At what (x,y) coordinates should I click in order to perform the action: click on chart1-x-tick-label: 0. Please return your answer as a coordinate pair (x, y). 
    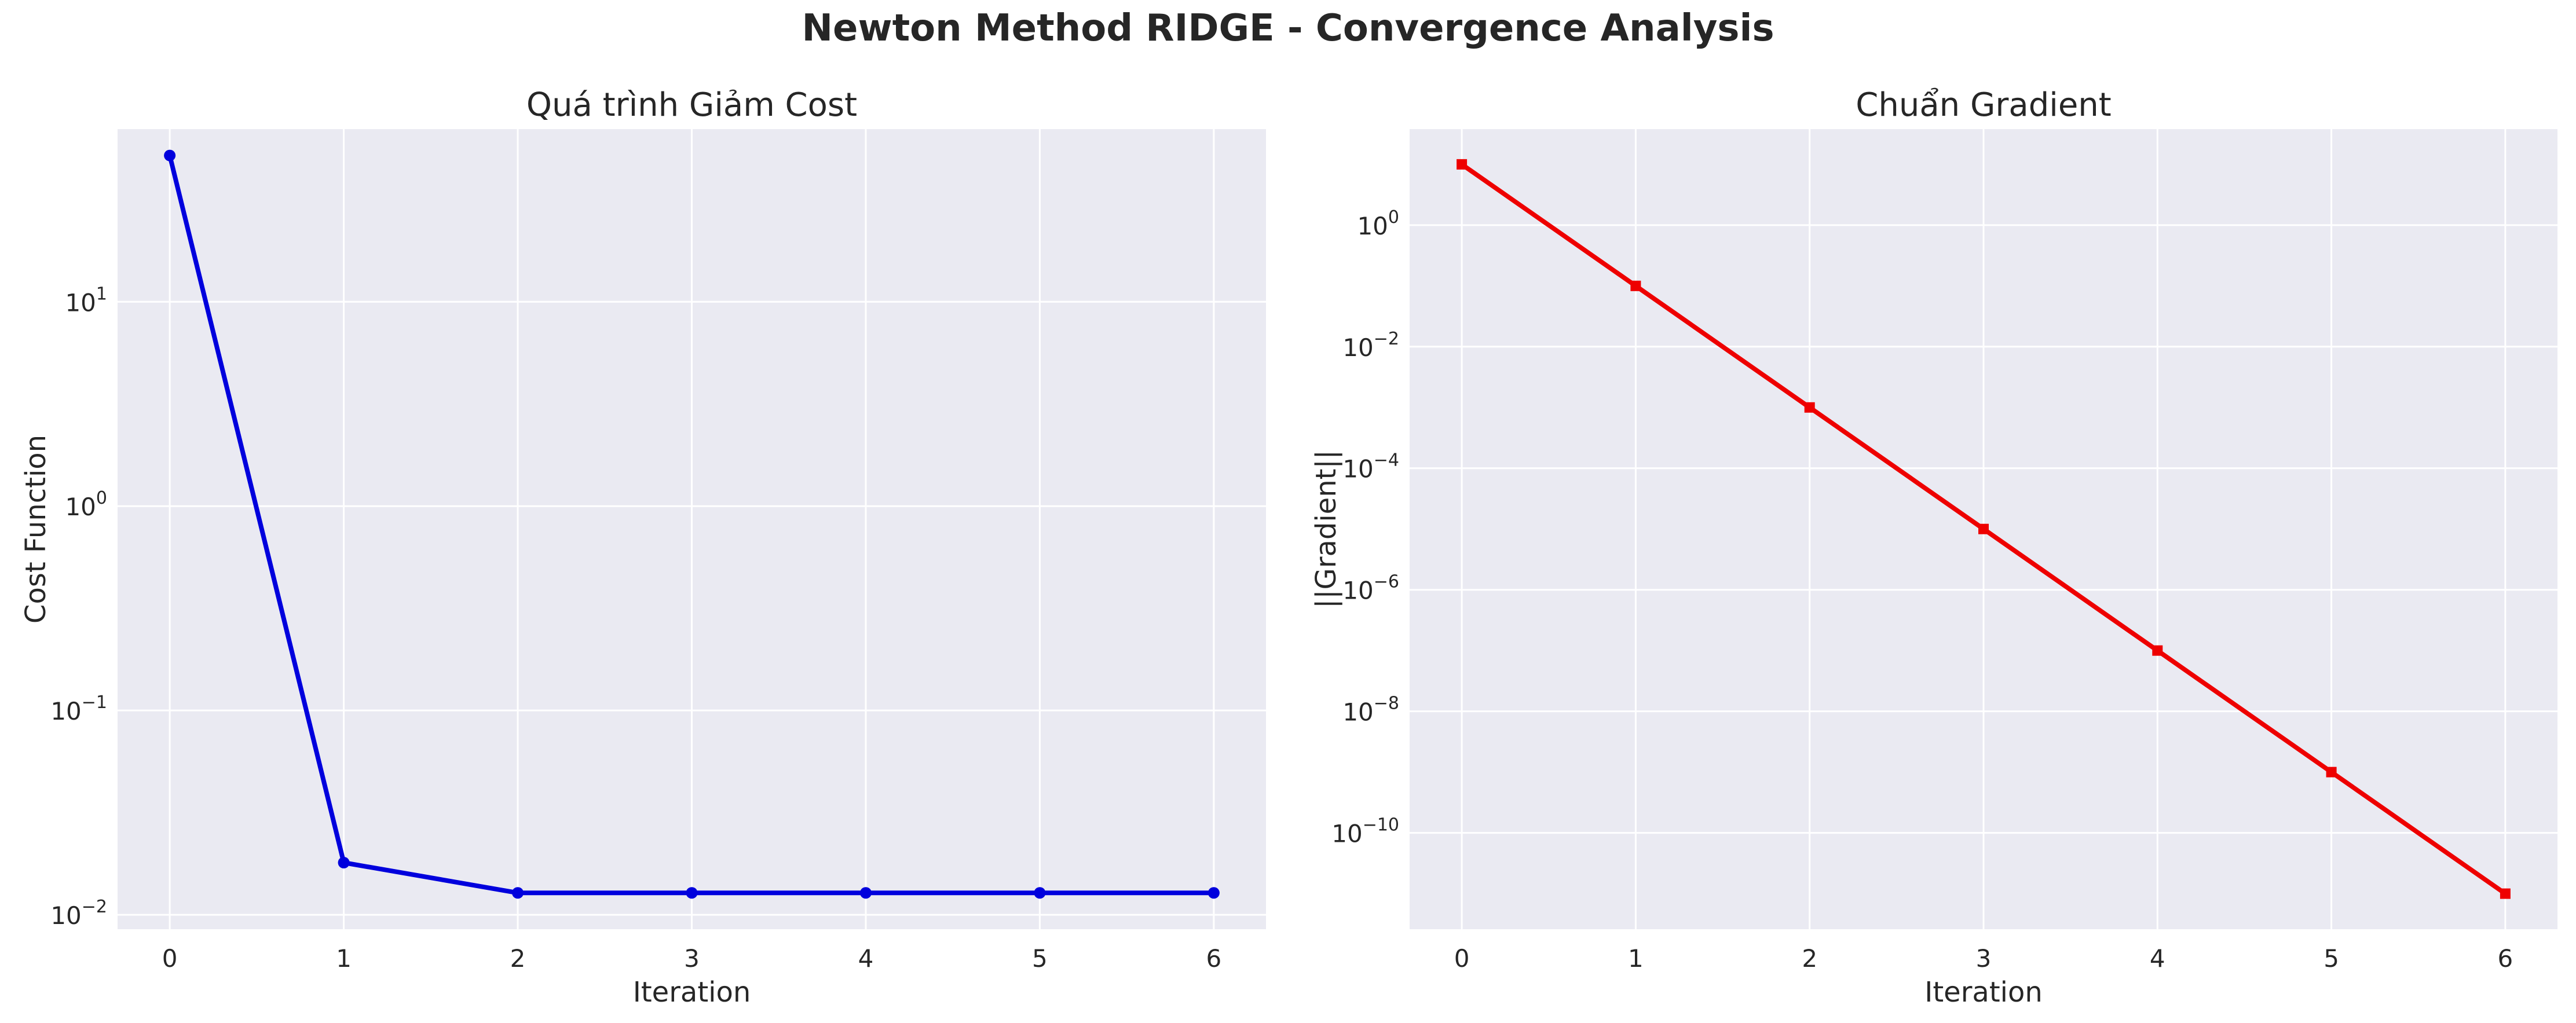
    Looking at the image, I should click on (170, 958).